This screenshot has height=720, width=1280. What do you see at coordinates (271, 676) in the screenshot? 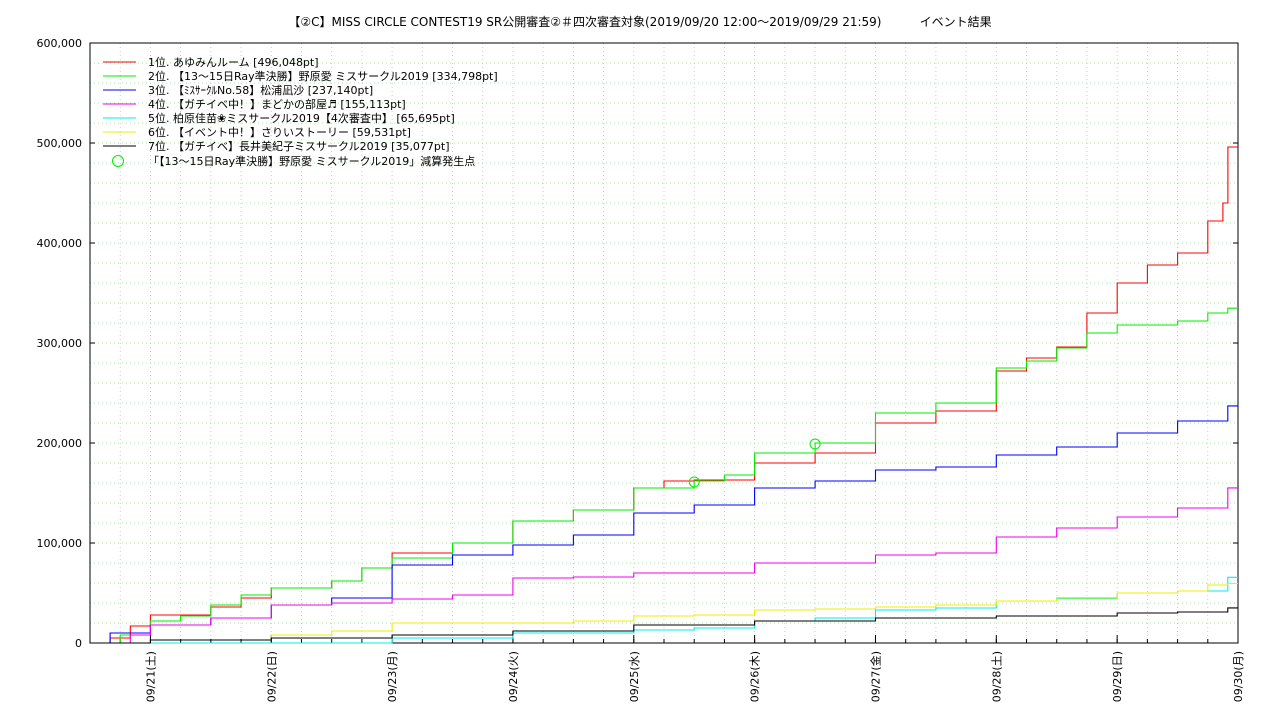
I see `x-tick-label: 09/22(日)` at bounding box center [271, 676].